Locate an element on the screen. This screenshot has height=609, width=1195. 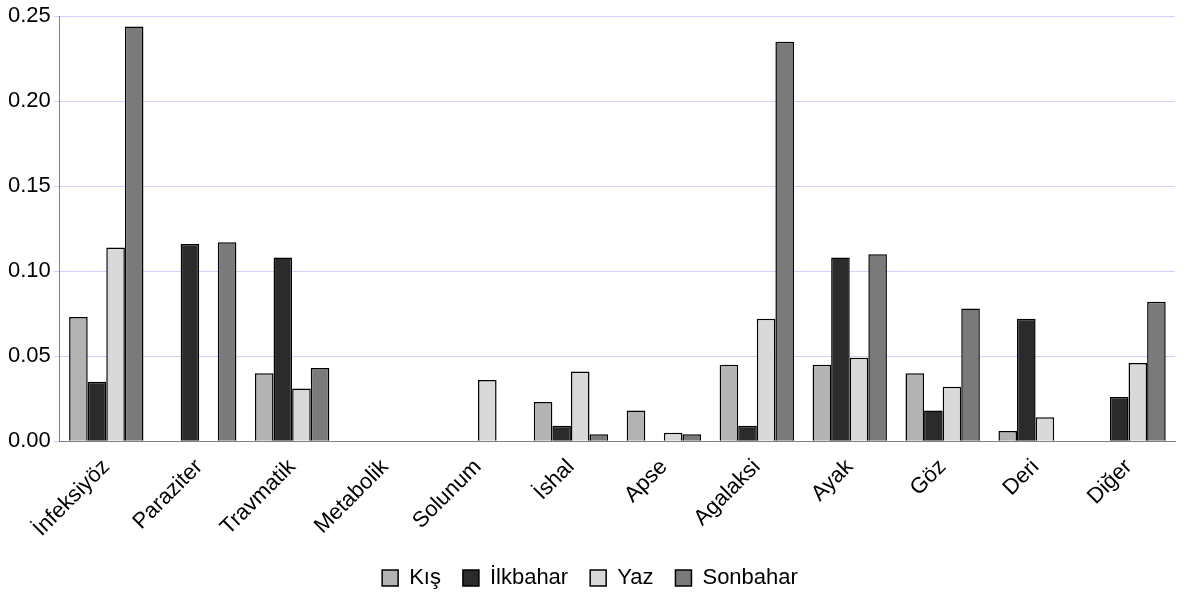
legend-label: İlkbahar is located at coordinates (529, 577).